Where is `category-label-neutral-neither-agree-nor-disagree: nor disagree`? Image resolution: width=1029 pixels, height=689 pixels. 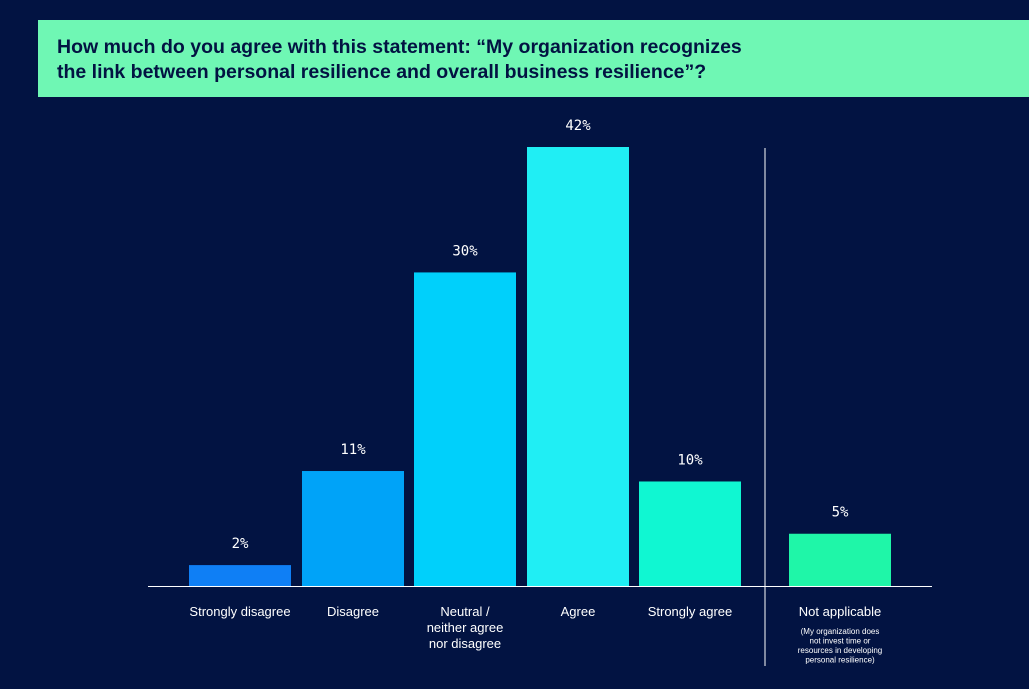
category-label-neutral-neither-agree-nor-disagree: nor disagree is located at coordinates (465, 643).